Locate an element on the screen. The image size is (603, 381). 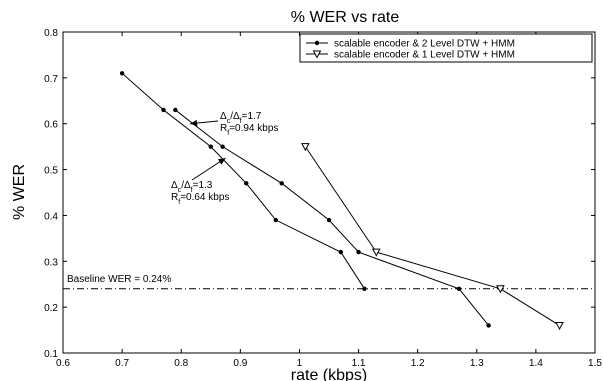
legend-label: scalable encoder & 1 Level DTW + HMM is located at coordinates (424, 55).